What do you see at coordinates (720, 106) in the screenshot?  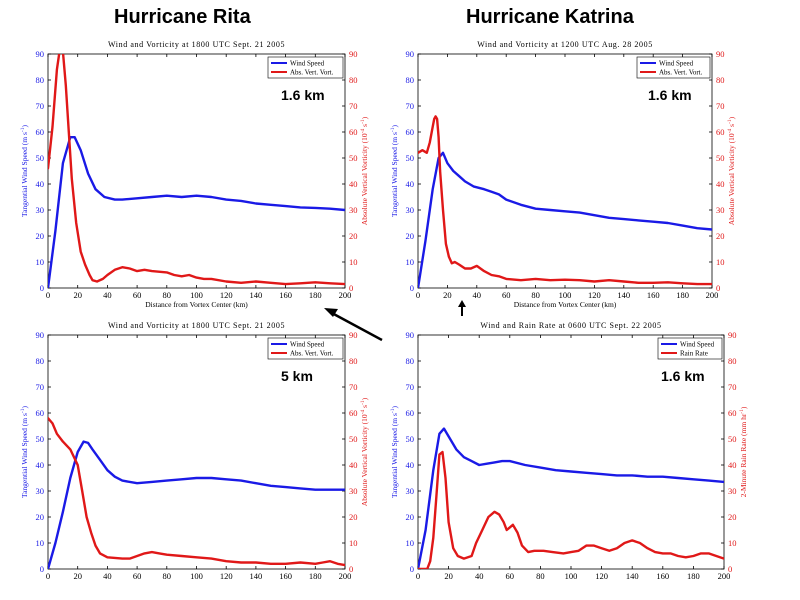 I see `y2-tick-label: 70` at bounding box center [720, 106].